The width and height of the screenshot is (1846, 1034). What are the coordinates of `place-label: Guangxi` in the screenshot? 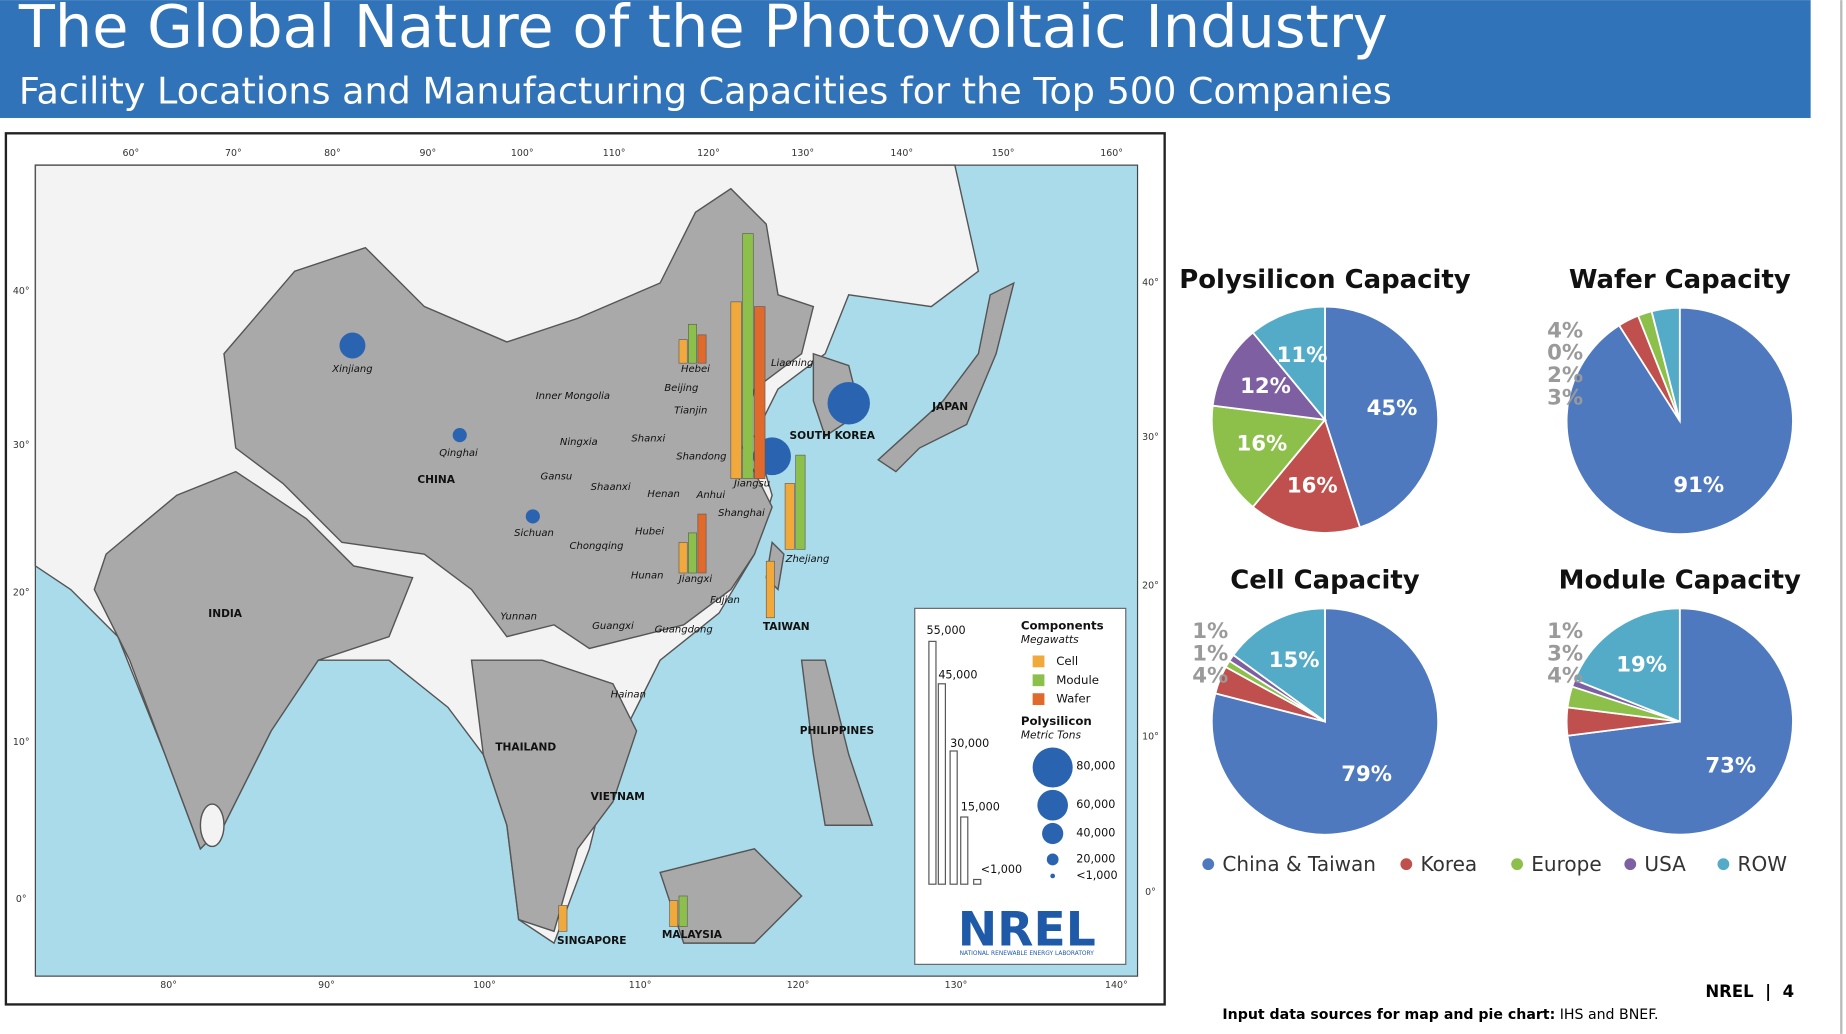 It's located at (613, 626).